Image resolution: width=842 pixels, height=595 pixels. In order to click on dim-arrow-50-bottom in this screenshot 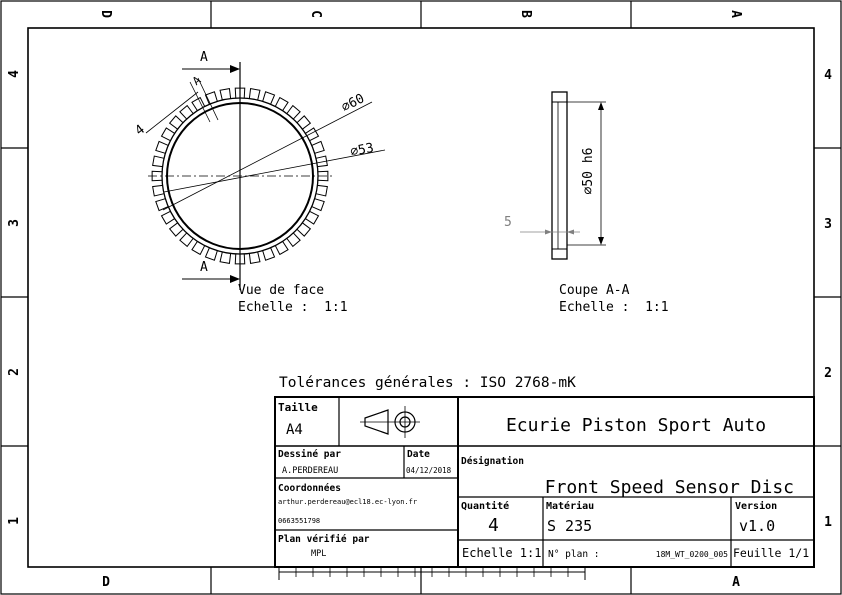, I will do `click(601, 241)`.